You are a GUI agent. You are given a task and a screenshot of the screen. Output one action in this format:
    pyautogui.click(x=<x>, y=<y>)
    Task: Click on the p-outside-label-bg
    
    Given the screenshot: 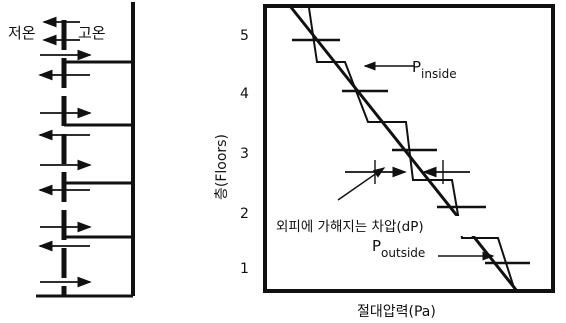 What is the action you would take?
    pyautogui.click(x=403, y=249)
    